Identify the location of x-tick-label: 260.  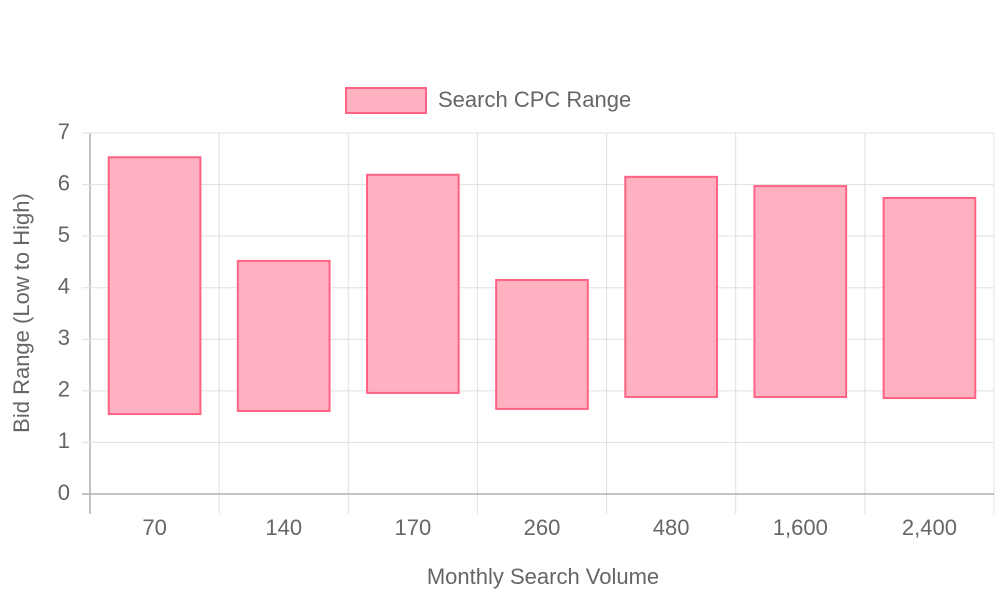
(542, 527).